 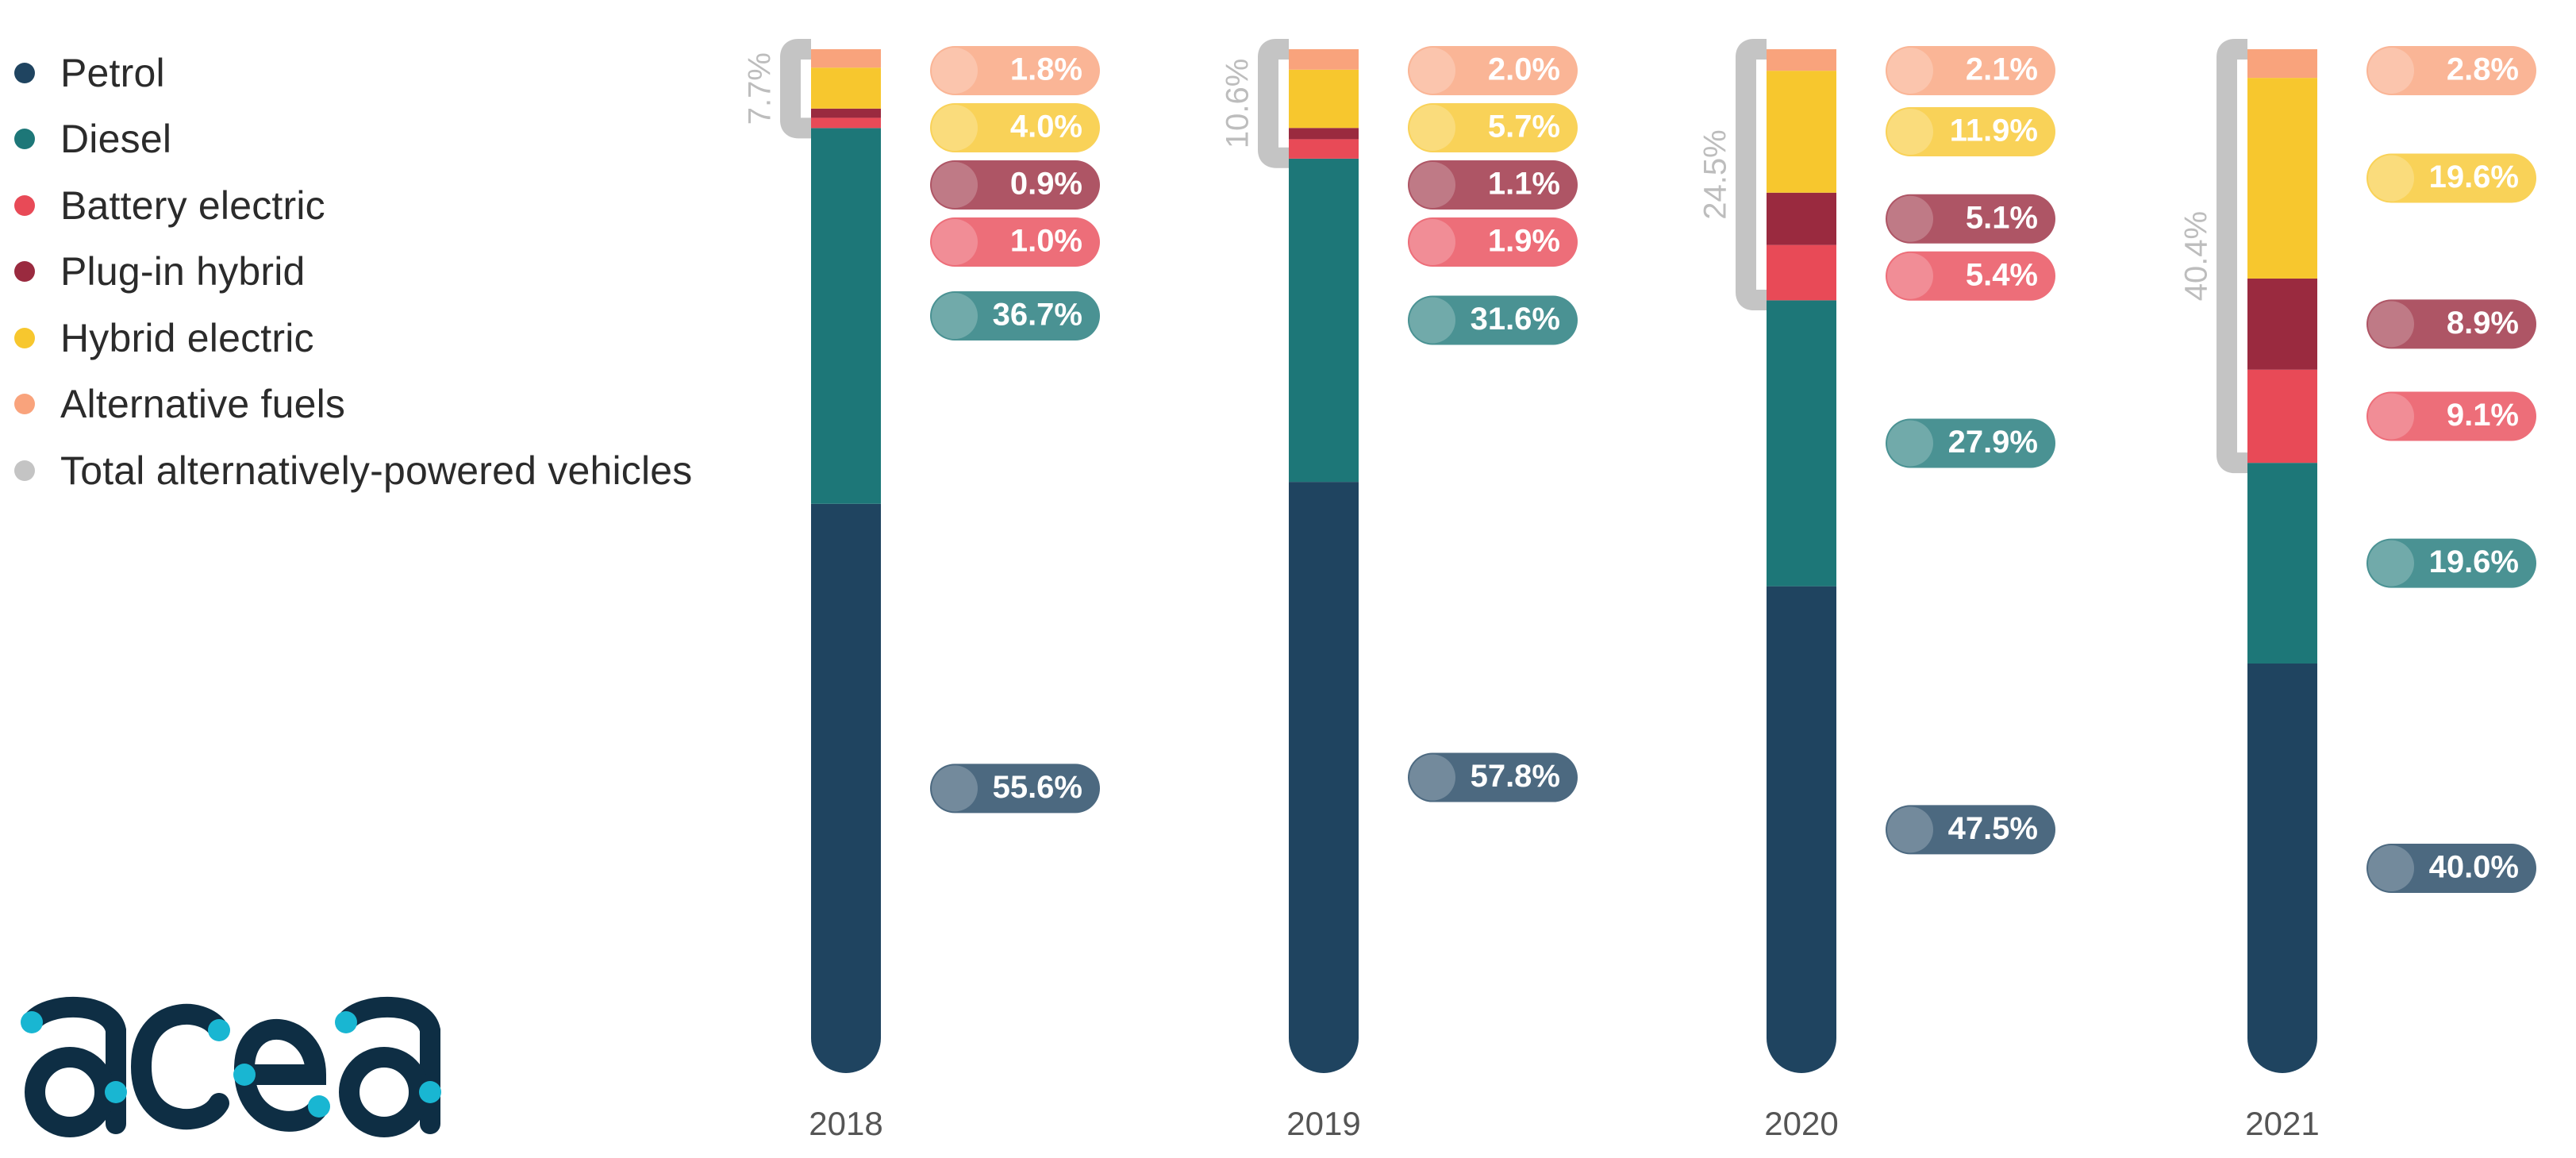 What do you see at coordinates (1993, 828) in the screenshot?
I see `data-label-text: 47.5%` at bounding box center [1993, 828].